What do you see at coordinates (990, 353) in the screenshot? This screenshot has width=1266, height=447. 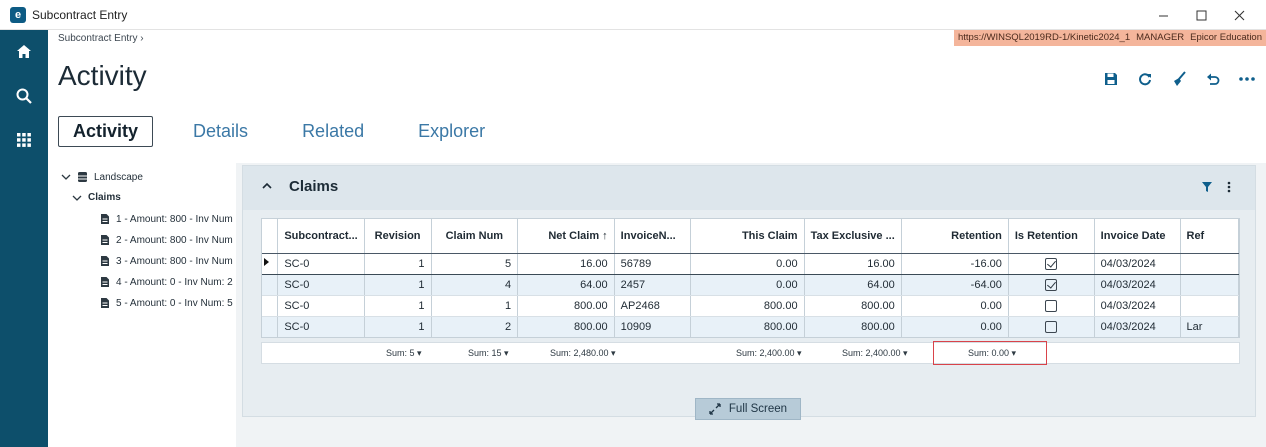 I see `sum-retention: Sum: 0.00 ▾` at bounding box center [990, 353].